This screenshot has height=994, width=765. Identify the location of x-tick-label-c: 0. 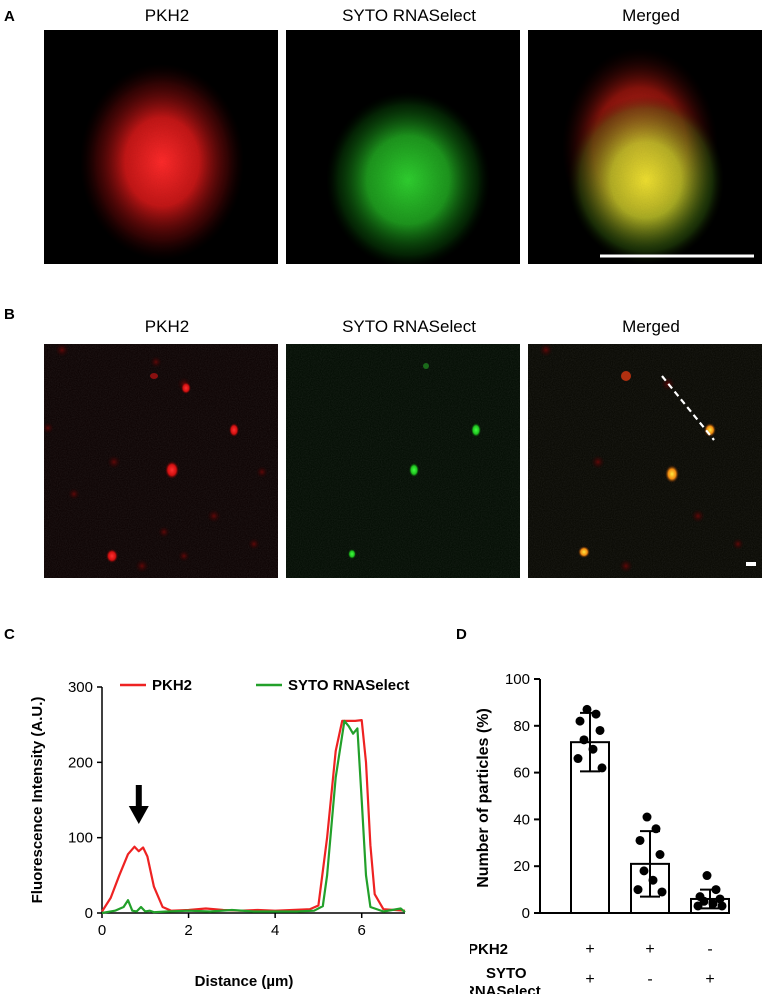
(102, 930).